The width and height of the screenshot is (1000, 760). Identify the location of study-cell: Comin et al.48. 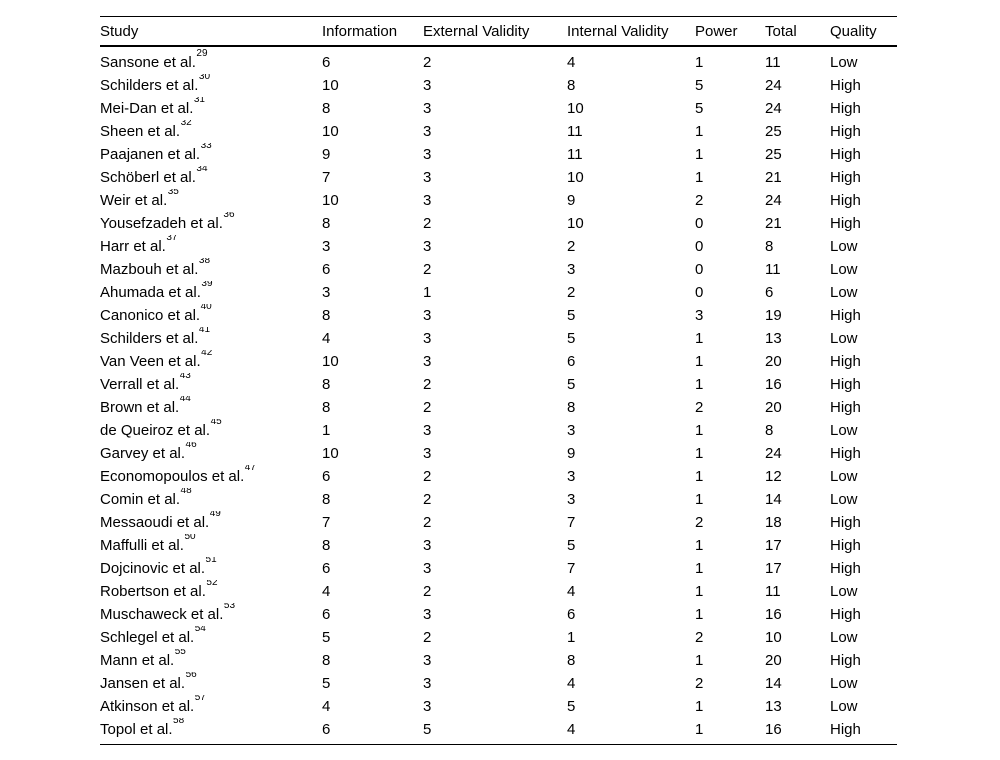
(211, 499).